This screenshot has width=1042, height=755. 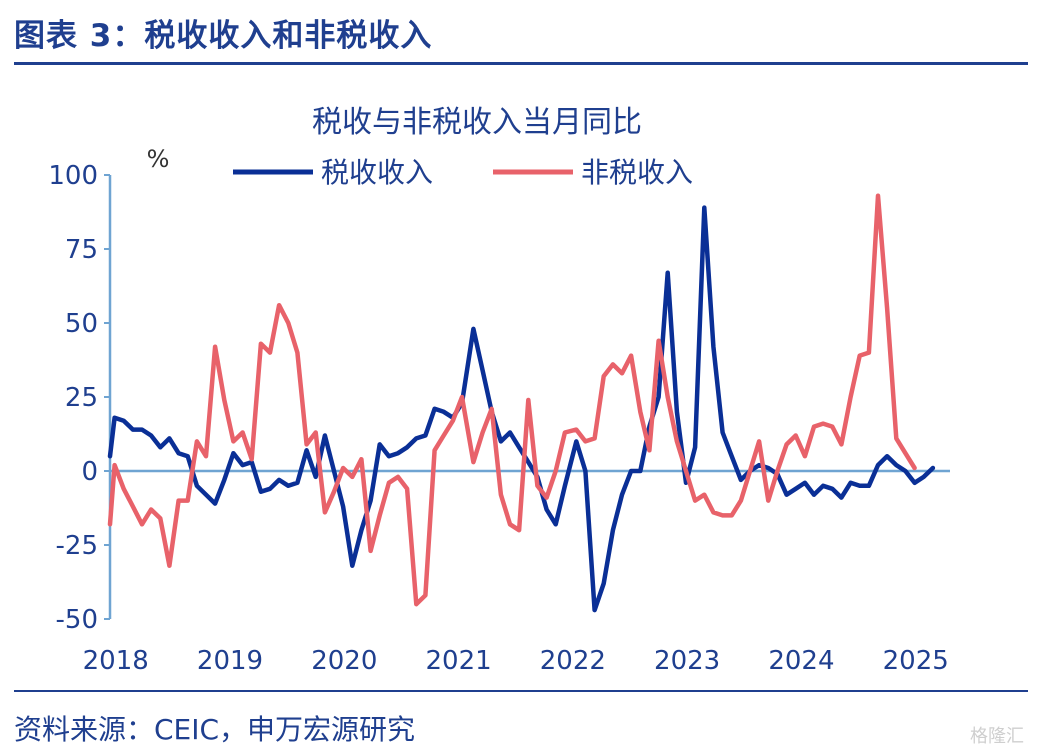 What do you see at coordinates (463, 172) in the screenshot?
I see `legend: 税收收入 非税收入` at bounding box center [463, 172].